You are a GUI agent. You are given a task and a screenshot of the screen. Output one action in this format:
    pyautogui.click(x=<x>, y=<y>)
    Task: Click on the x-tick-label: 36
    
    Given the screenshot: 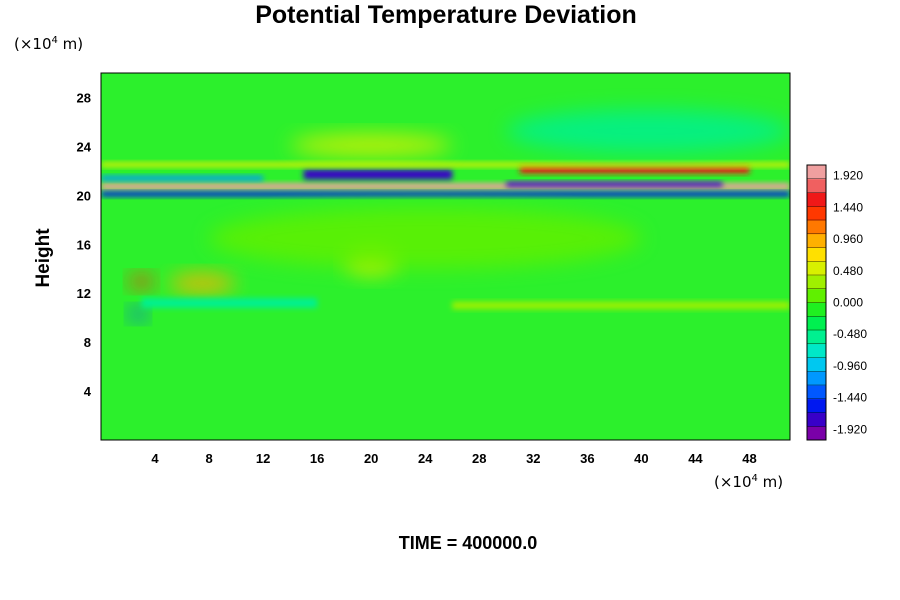 What is the action you would take?
    pyautogui.click(x=587, y=458)
    